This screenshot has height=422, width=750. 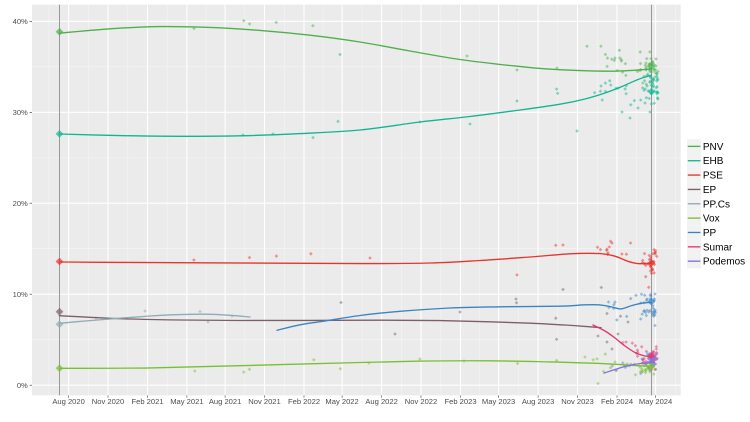 What do you see at coordinates (68, 401) in the screenshot?
I see `svg-text: Aug 2020` at bounding box center [68, 401].